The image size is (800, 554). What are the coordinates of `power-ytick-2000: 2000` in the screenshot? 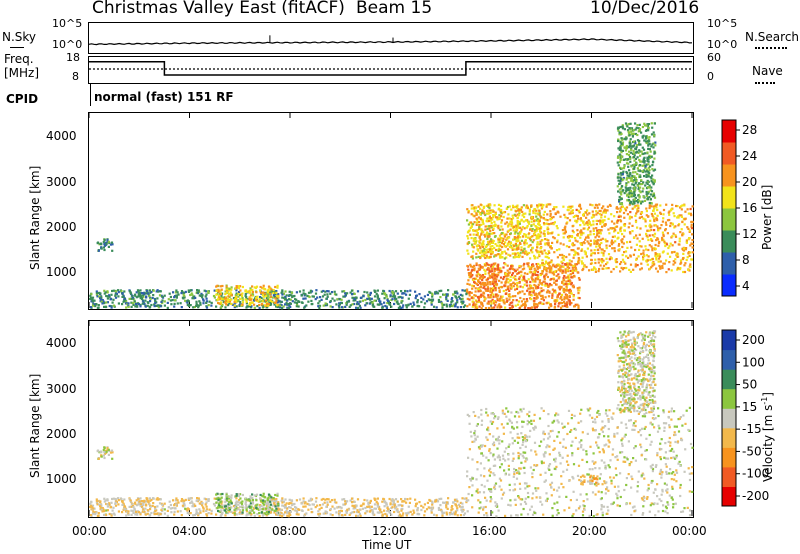 It's located at (61, 227).